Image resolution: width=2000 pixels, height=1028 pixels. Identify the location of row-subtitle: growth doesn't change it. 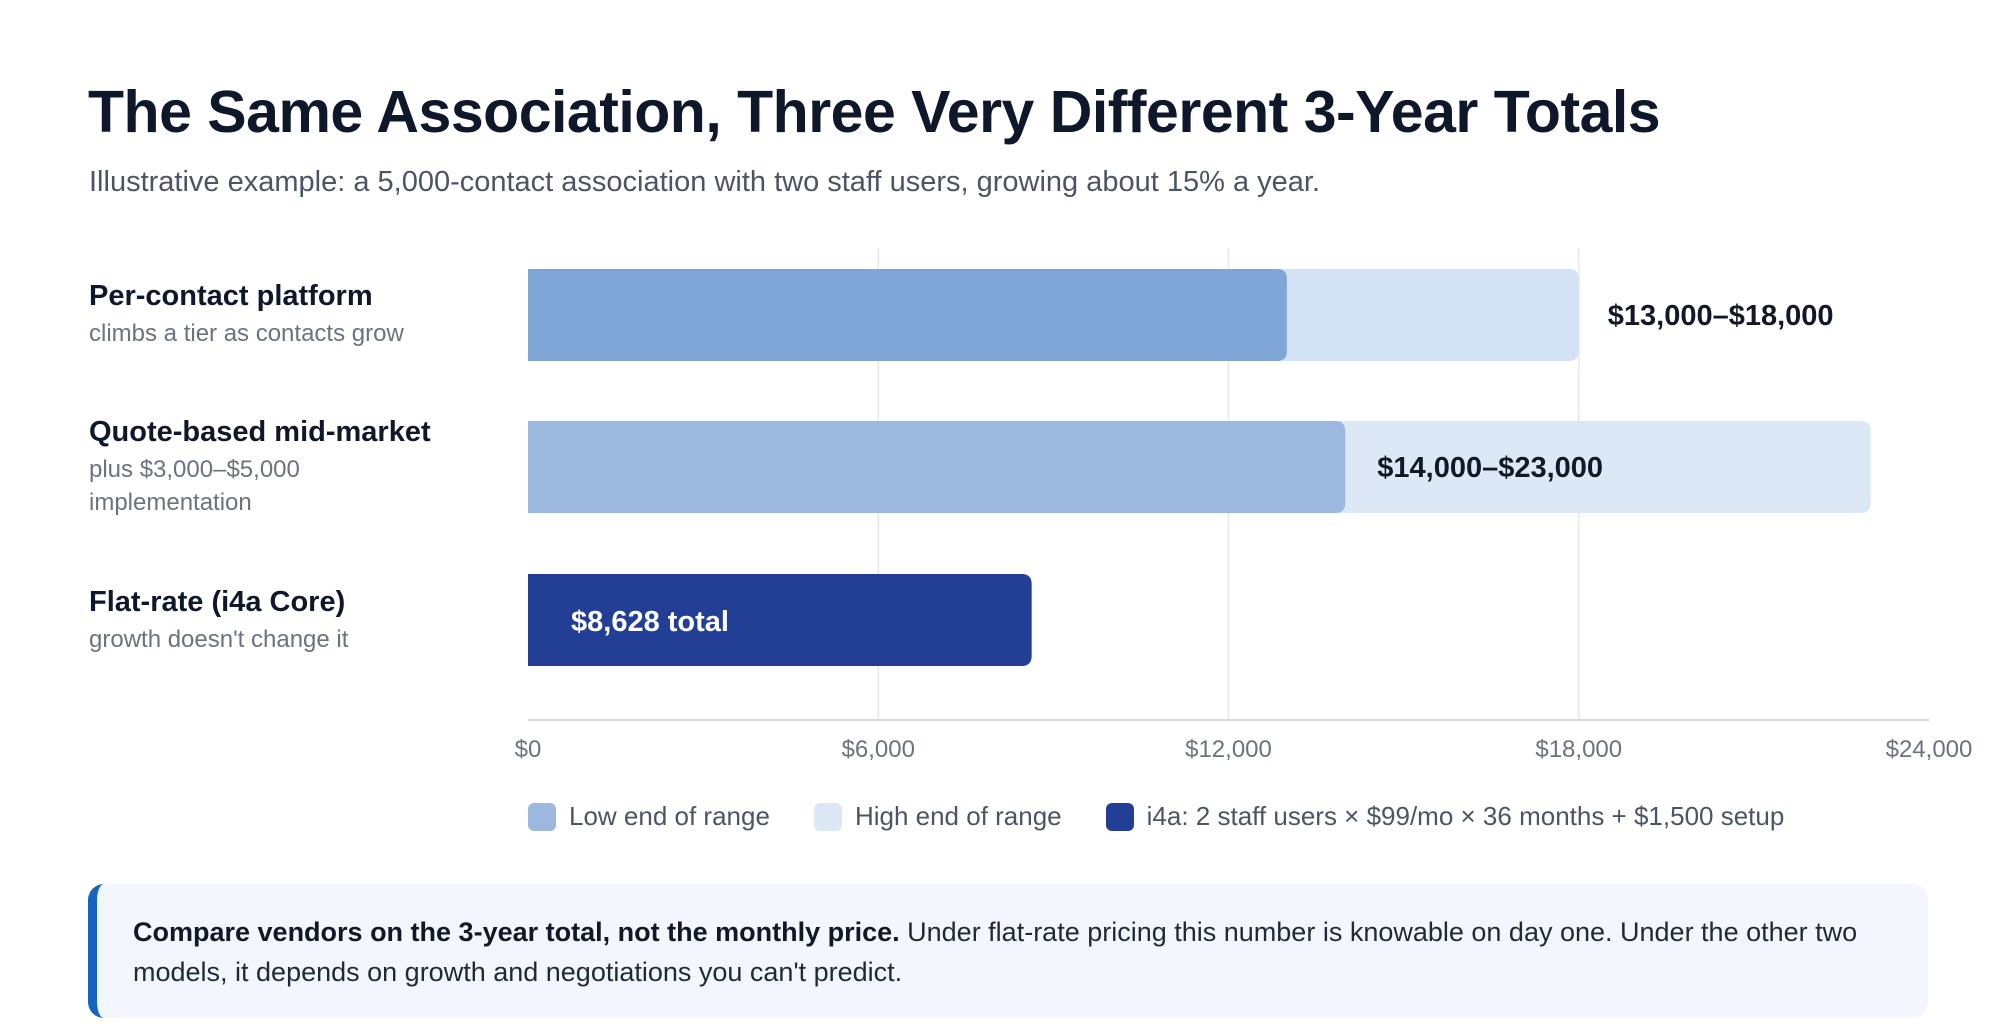
(219, 639).